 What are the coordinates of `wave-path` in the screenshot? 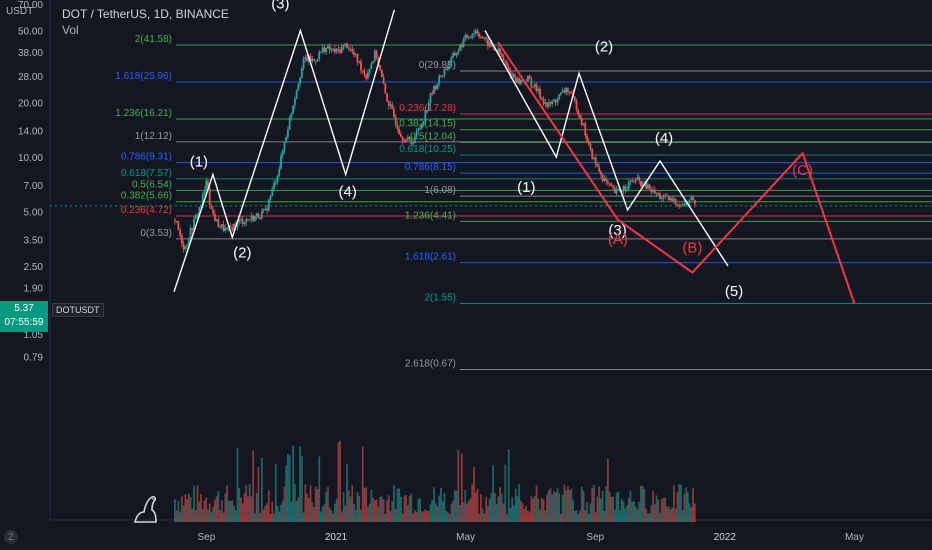 It's located at (606, 148).